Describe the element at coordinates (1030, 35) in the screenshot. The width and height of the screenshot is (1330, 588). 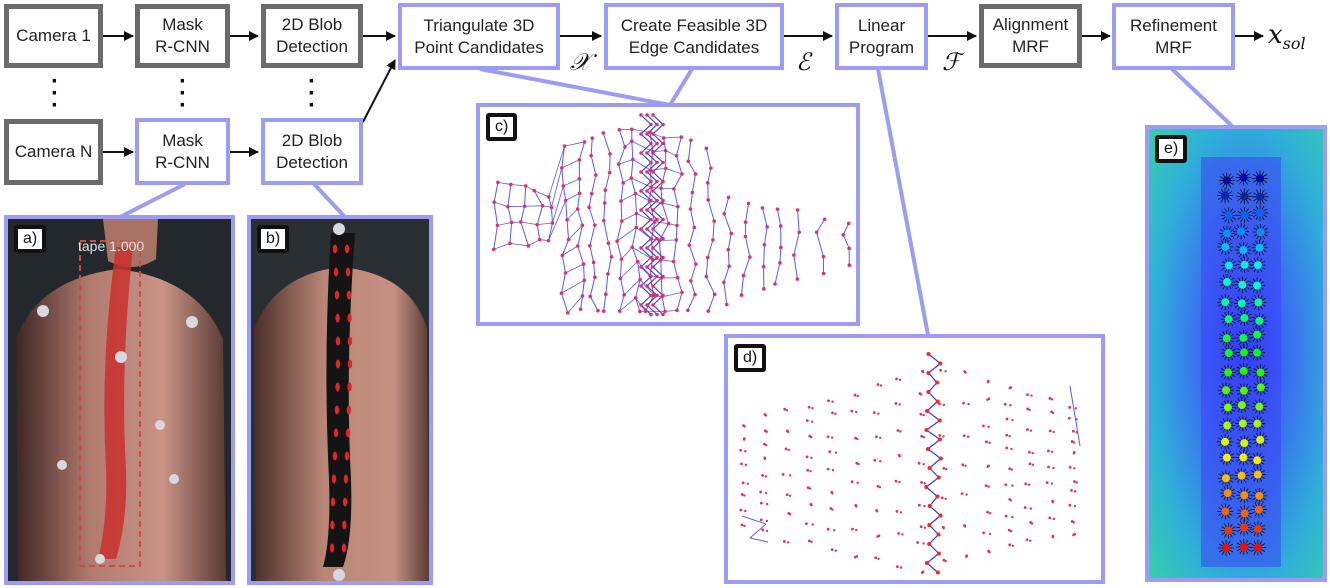
I see `alignment-mrf-label: Alignment MRF` at that location.